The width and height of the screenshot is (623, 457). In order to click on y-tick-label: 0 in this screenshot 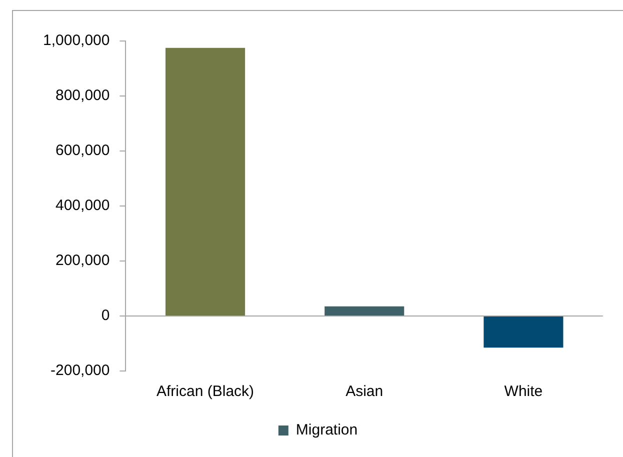, I will do `click(105, 315)`.